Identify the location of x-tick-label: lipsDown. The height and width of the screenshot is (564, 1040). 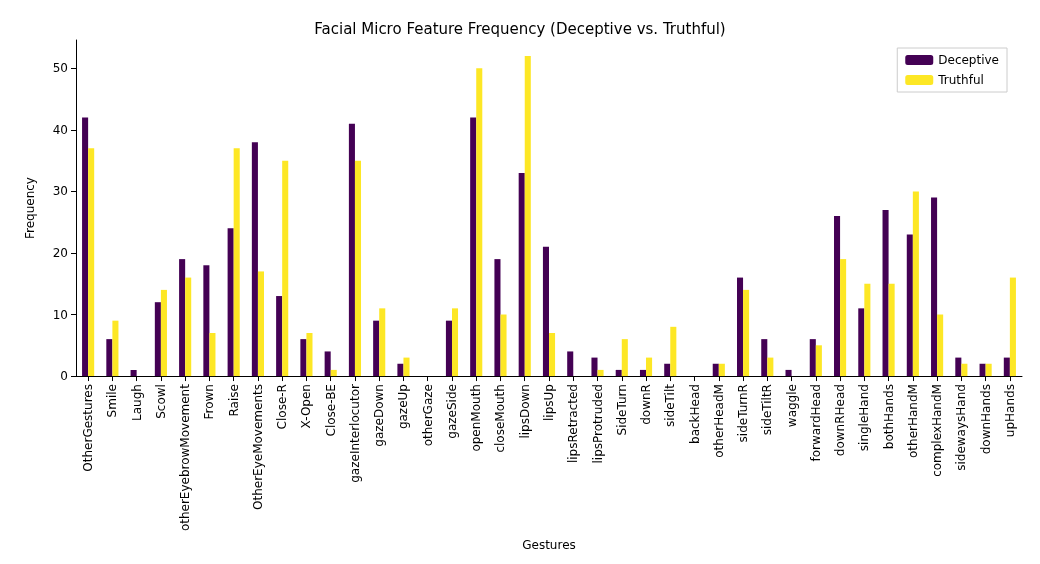
(524, 411).